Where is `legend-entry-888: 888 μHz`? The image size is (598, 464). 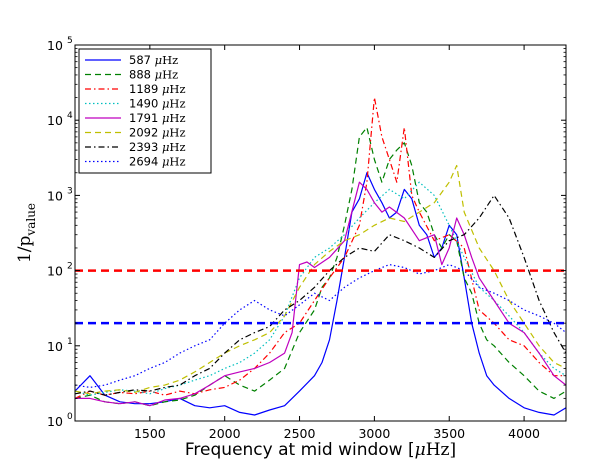 legend-entry-888: 888 μHz is located at coordinates (131, 75).